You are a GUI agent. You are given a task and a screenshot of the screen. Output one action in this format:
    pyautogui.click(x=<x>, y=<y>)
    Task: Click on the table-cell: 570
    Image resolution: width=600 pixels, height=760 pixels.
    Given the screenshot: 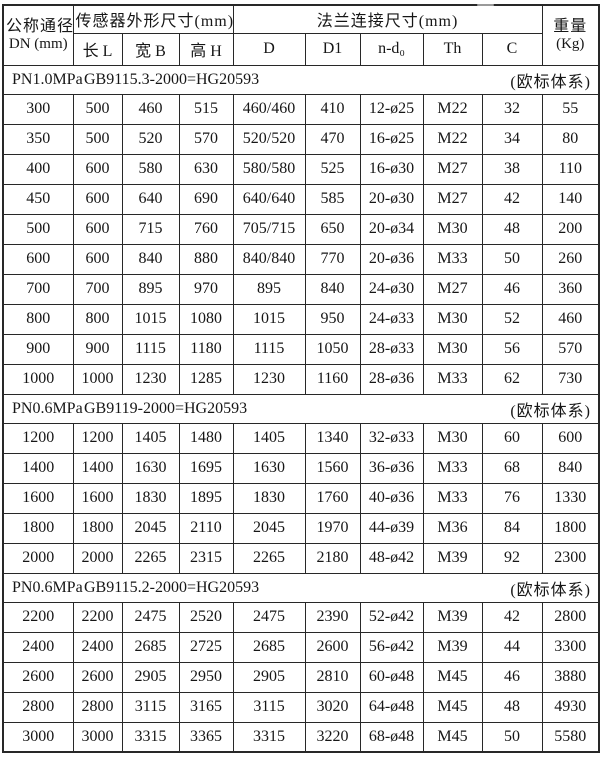 What is the action you would take?
    pyautogui.click(x=206, y=139)
    